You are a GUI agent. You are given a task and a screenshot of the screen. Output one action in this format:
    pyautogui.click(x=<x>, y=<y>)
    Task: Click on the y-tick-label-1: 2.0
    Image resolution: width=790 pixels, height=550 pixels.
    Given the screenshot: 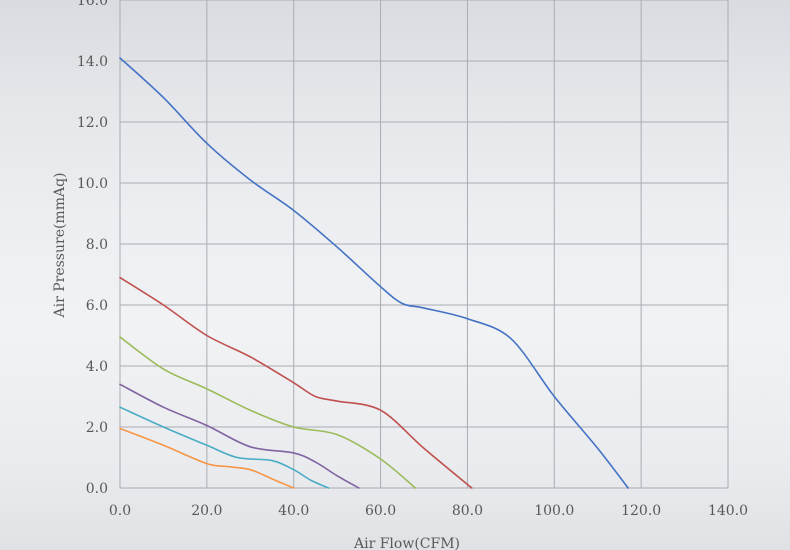 What is the action you would take?
    pyautogui.click(x=97, y=428)
    